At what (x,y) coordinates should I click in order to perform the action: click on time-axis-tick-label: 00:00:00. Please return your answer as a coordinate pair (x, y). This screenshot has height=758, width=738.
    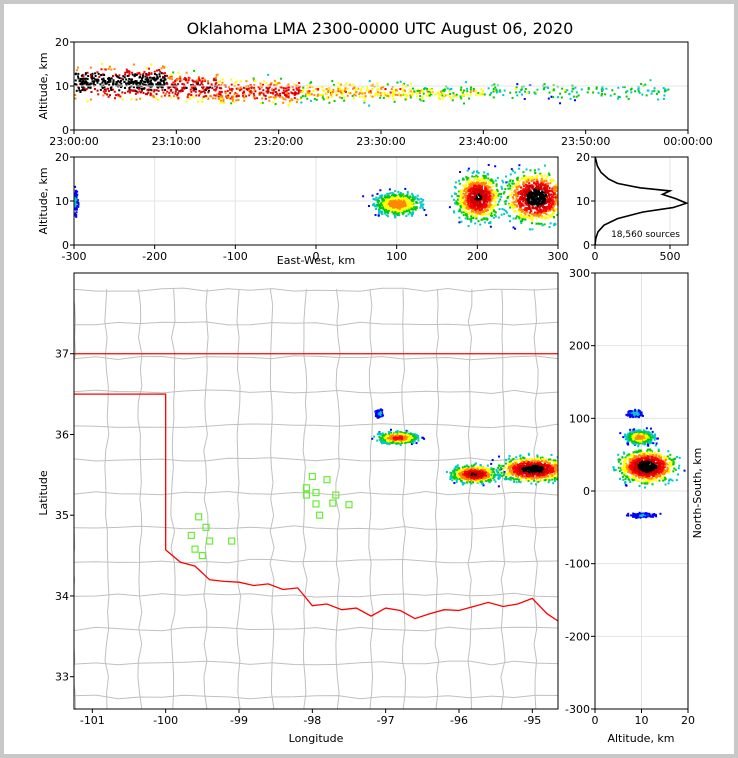
    Looking at the image, I should click on (687, 141).